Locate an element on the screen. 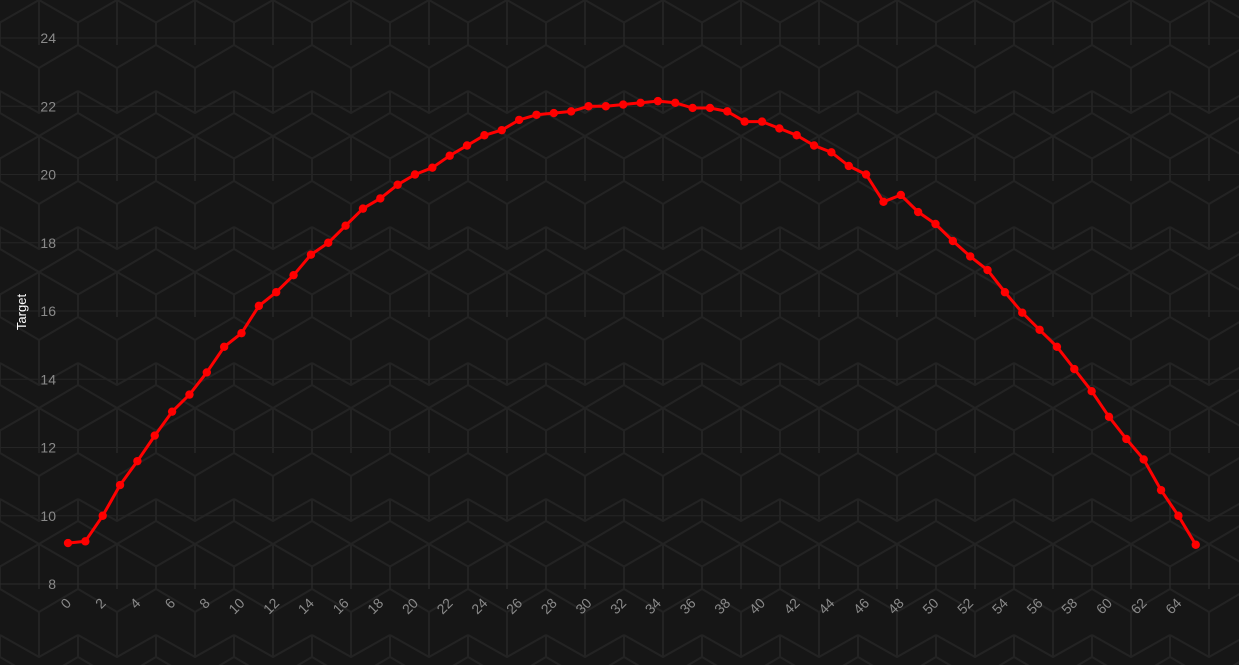 This screenshot has width=1239, height=665. y-tick-label-4: 16 is located at coordinates (48, 311).